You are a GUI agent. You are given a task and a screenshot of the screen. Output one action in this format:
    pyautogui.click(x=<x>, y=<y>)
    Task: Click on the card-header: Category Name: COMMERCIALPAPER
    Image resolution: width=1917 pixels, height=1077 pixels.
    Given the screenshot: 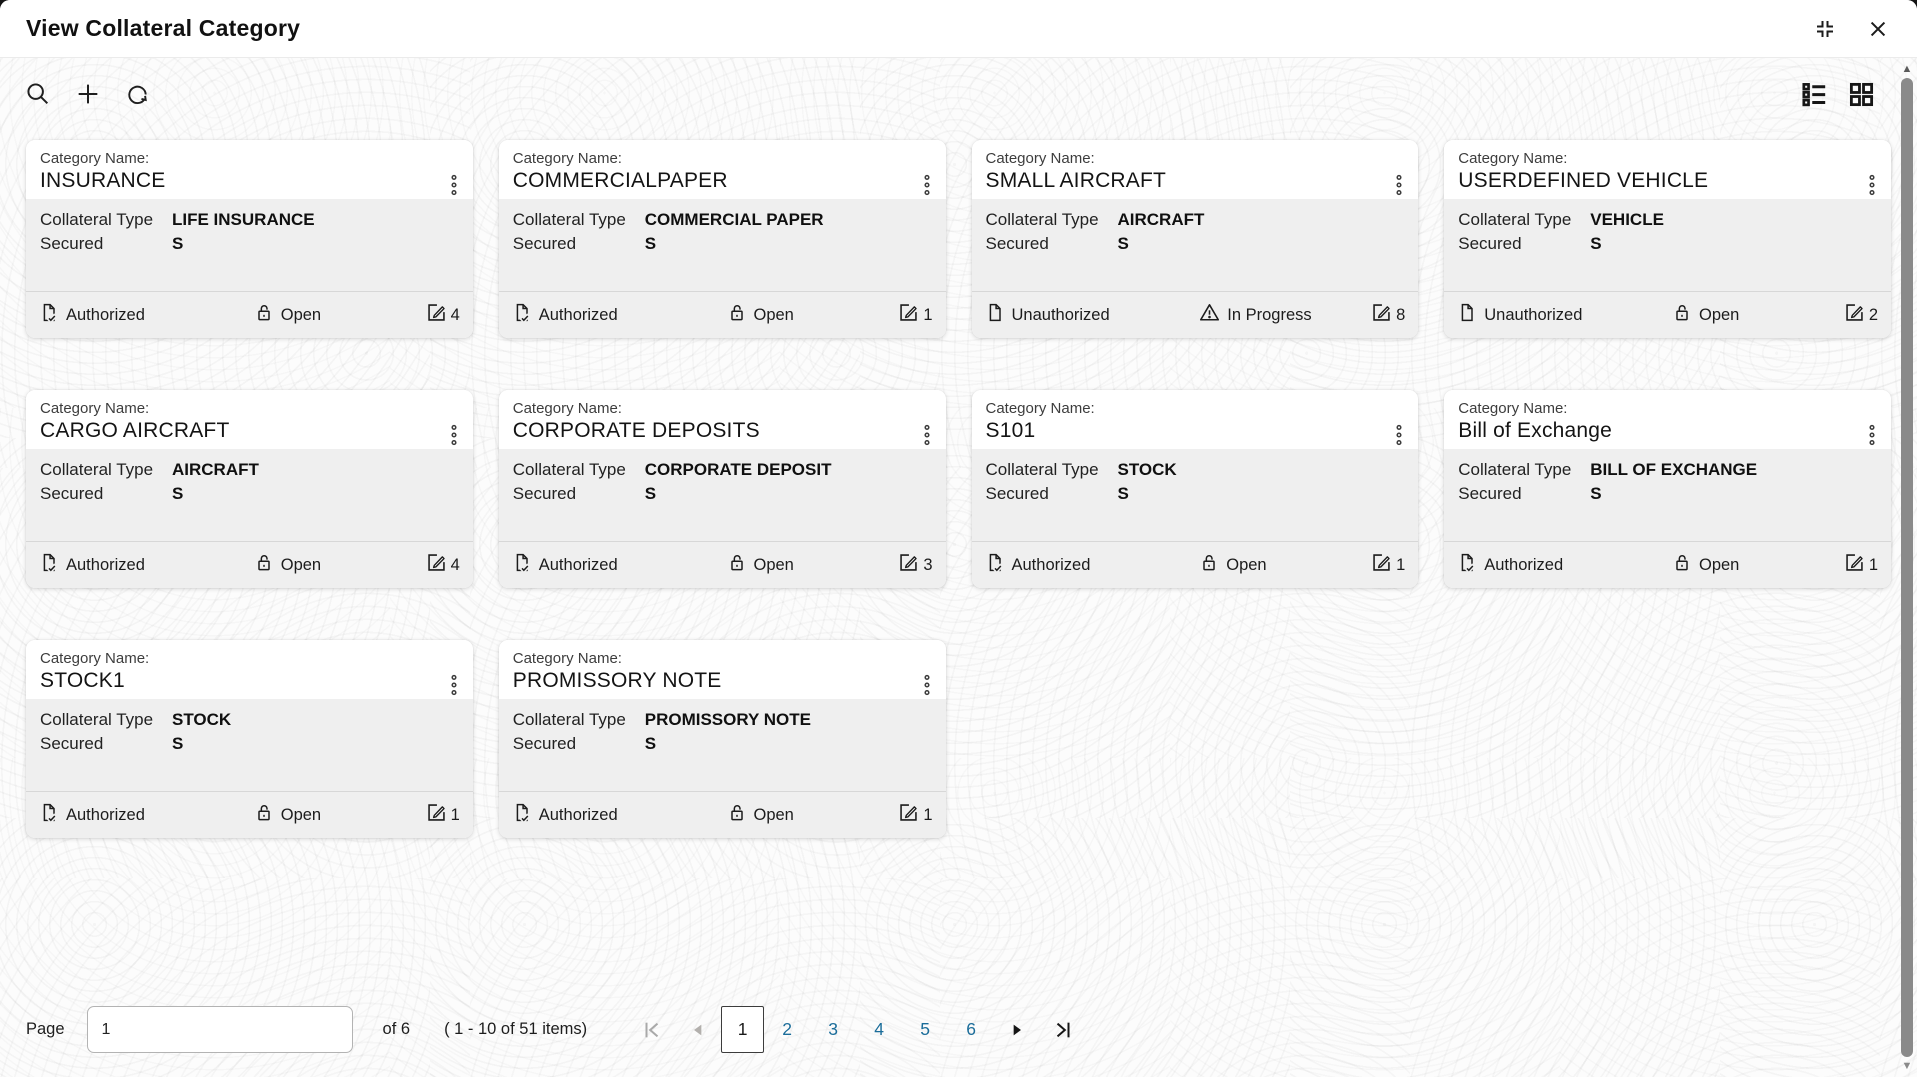 What is the action you would take?
    pyautogui.click(x=722, y=169)
    